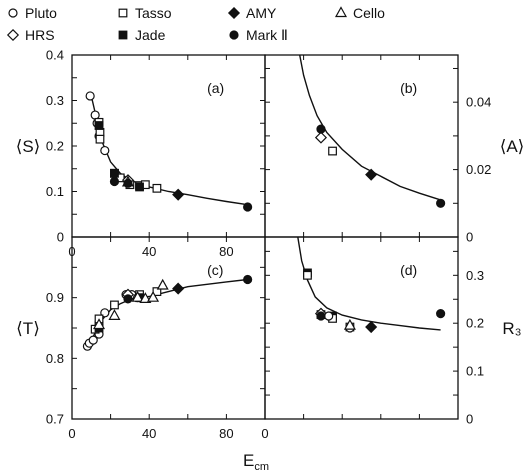  Describe the element at coordinates (215, 270) in the screenshot. I see `panel-tag: (c)` at that location.